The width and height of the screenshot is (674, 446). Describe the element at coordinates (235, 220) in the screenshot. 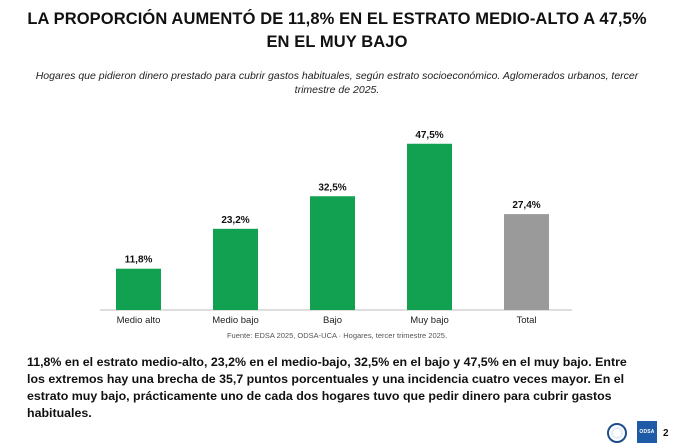

I see `data-label: 23,2%` at that location.